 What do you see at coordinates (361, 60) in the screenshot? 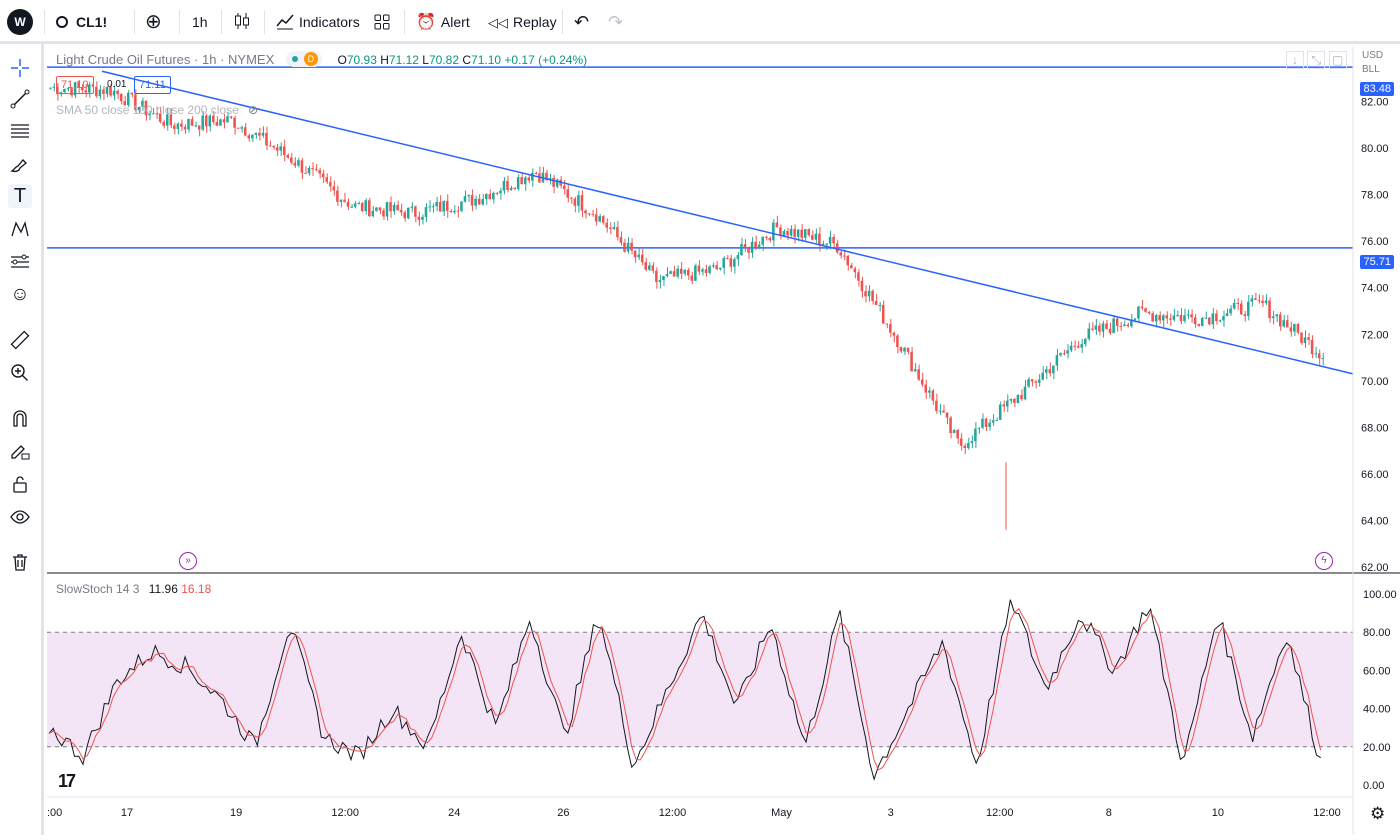
I see `open-value: 70.93` at bounding box center [361, 60].